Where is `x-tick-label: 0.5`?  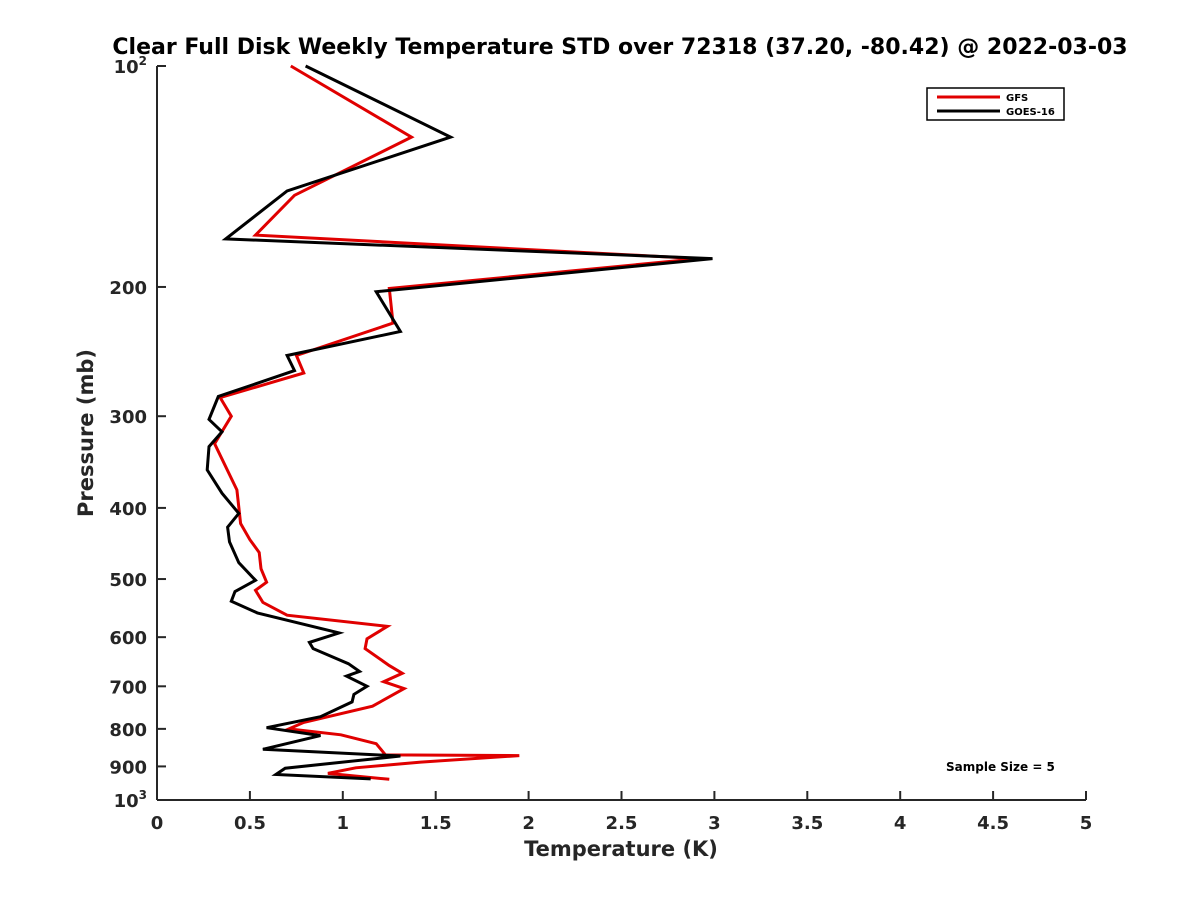
x-tick-label: 0.5 is located at coordinates (250, 823).